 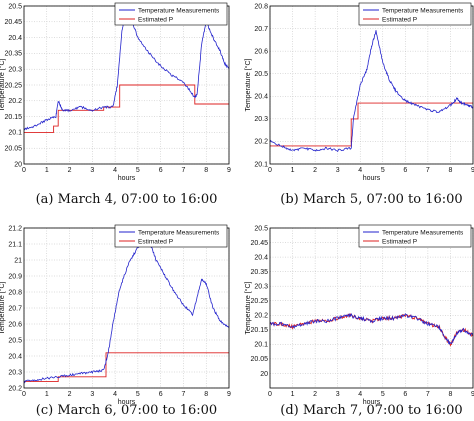 What do you see at coordinates (126, 410) in the screenshot?
I see `panel-caption: (c) March 6, 07:00 to 16:00` at bounding box center [126, 410].